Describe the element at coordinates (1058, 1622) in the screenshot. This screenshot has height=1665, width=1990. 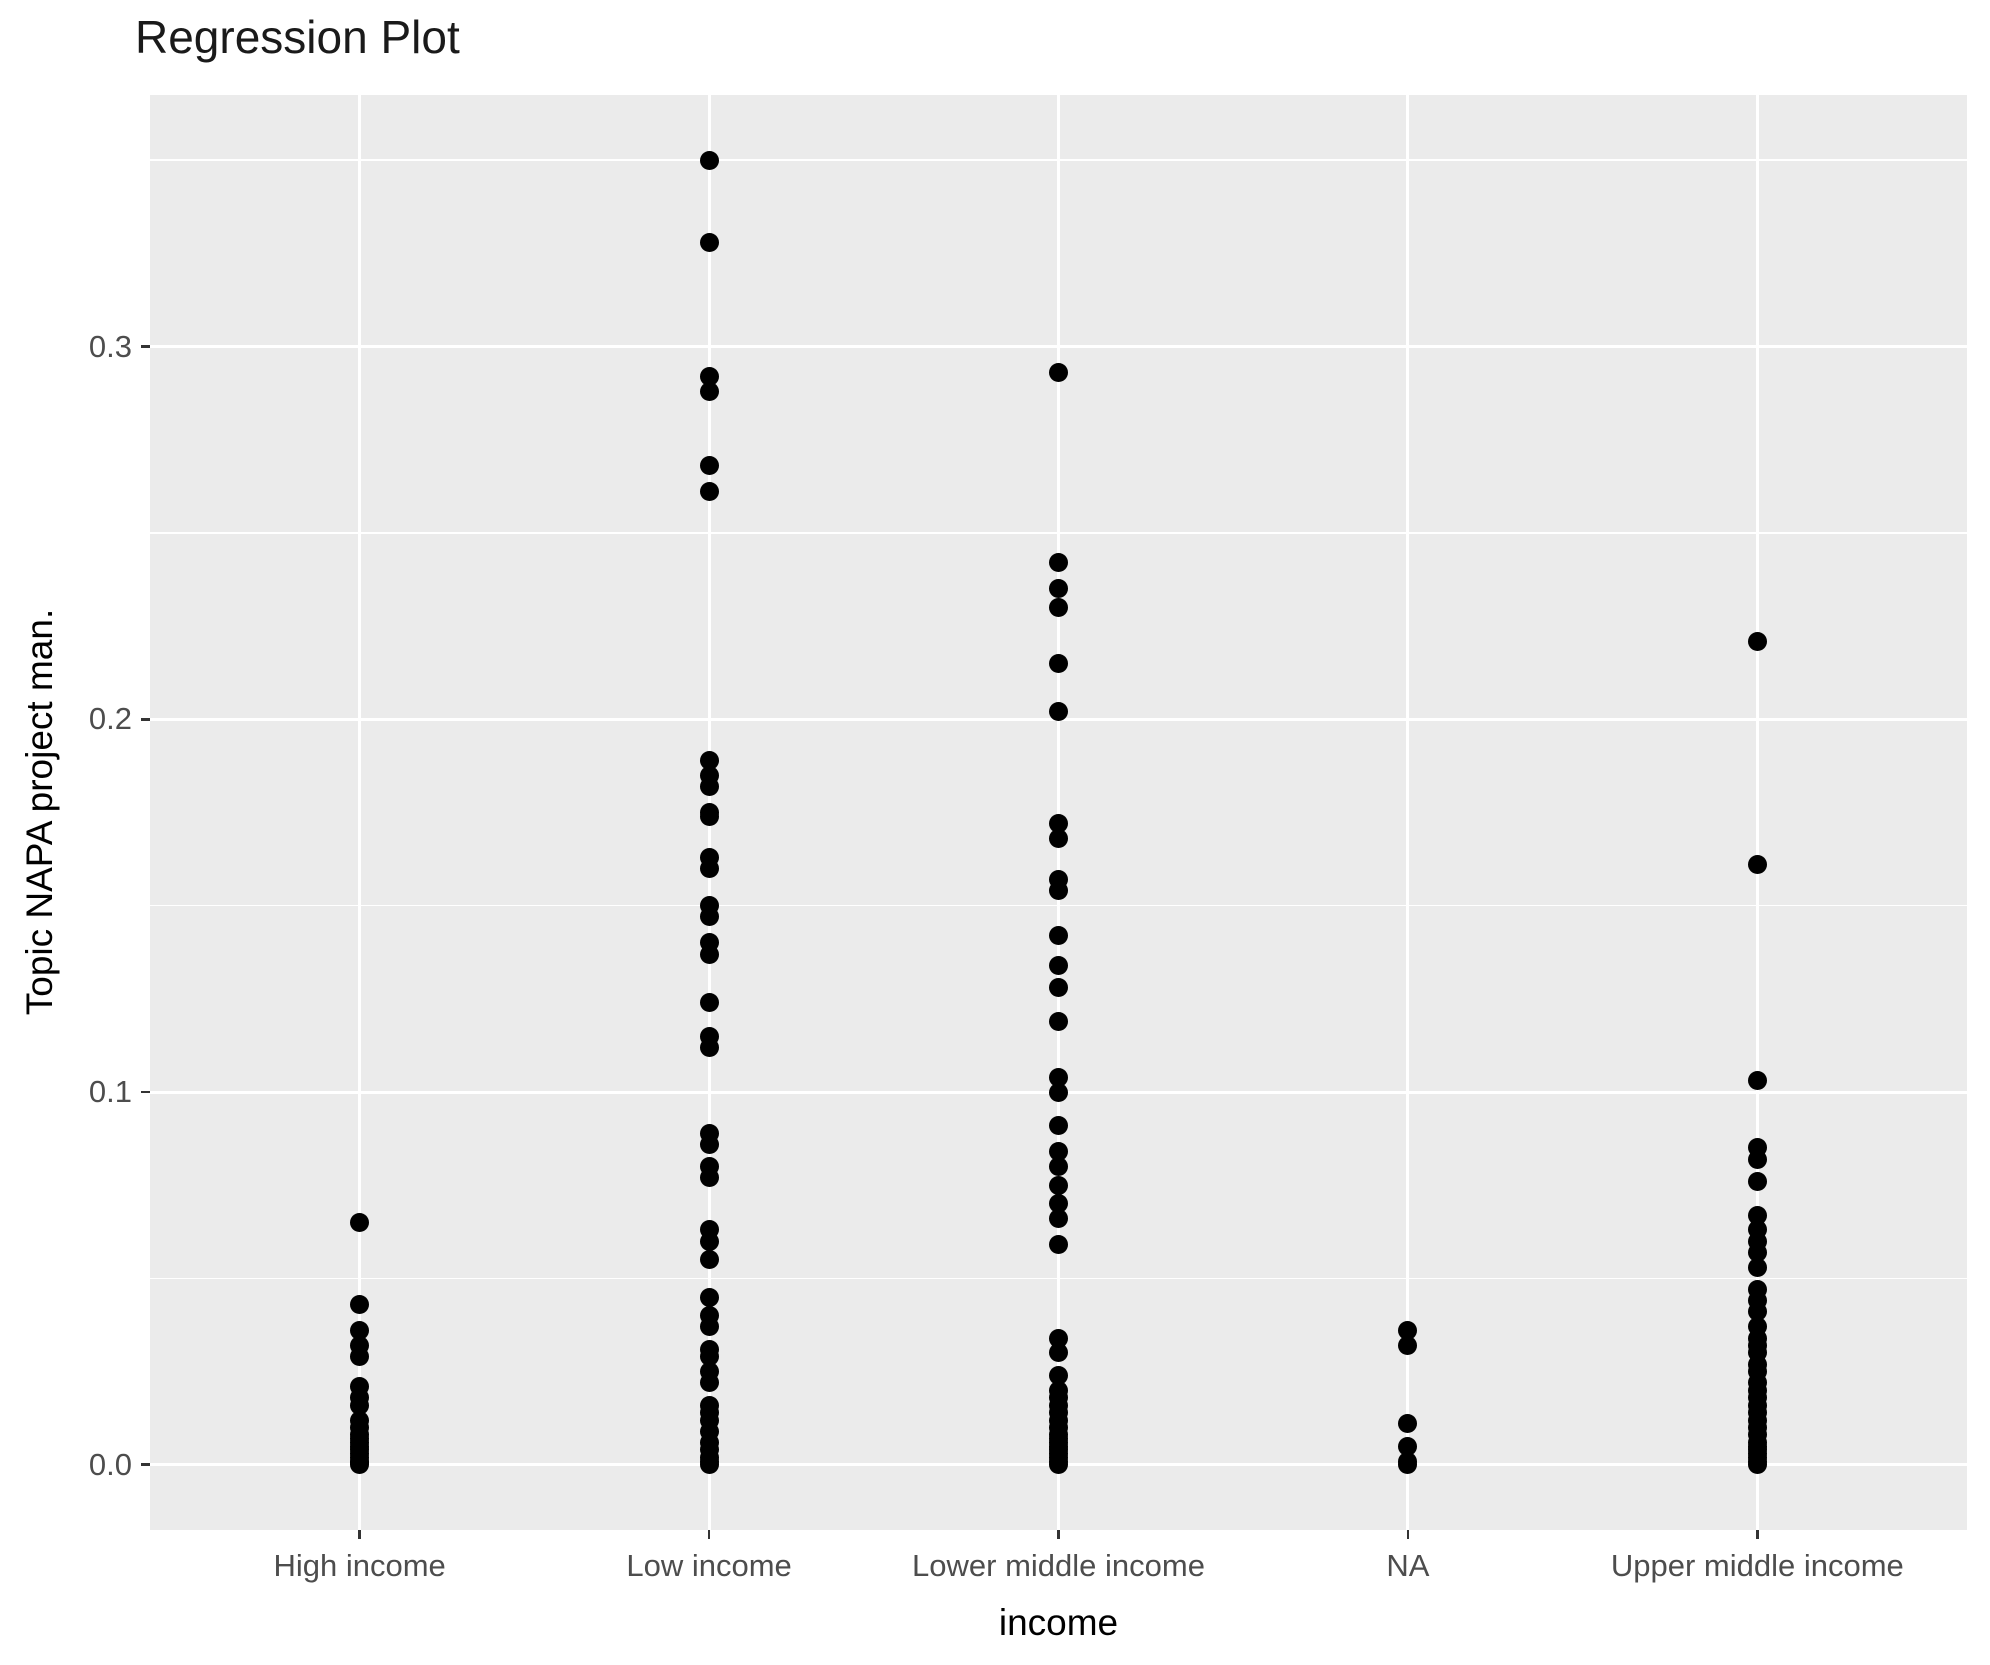
I see `x-axis-title: income` at that location.